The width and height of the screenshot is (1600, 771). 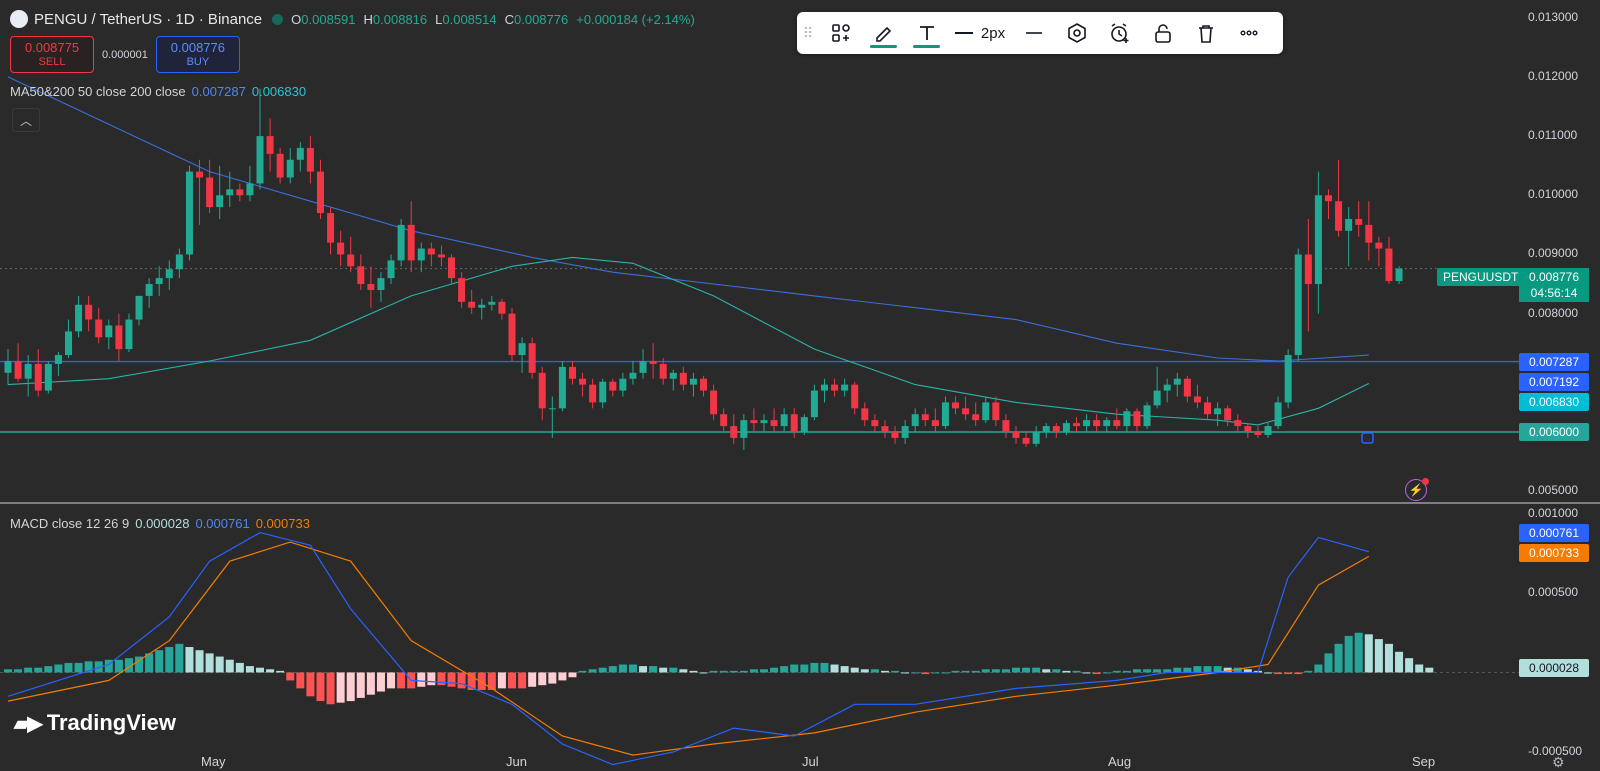 I want to click on line-style-button, so click(x=1033, y=33).